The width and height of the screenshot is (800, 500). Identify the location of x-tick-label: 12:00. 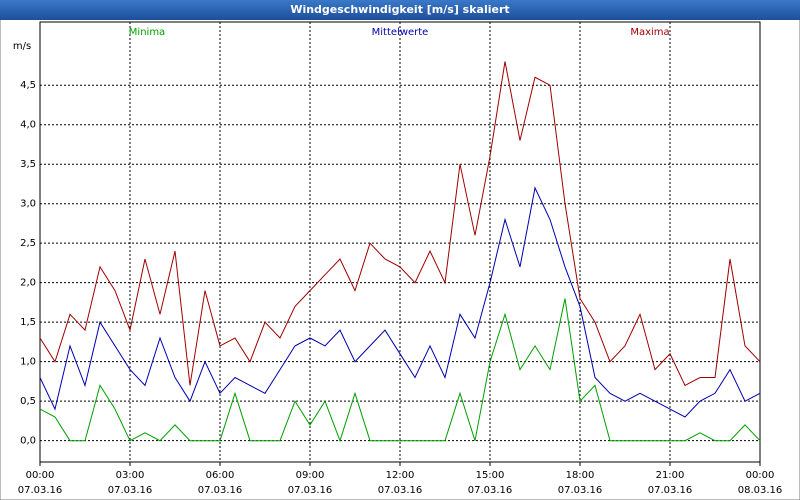
(400, 475).